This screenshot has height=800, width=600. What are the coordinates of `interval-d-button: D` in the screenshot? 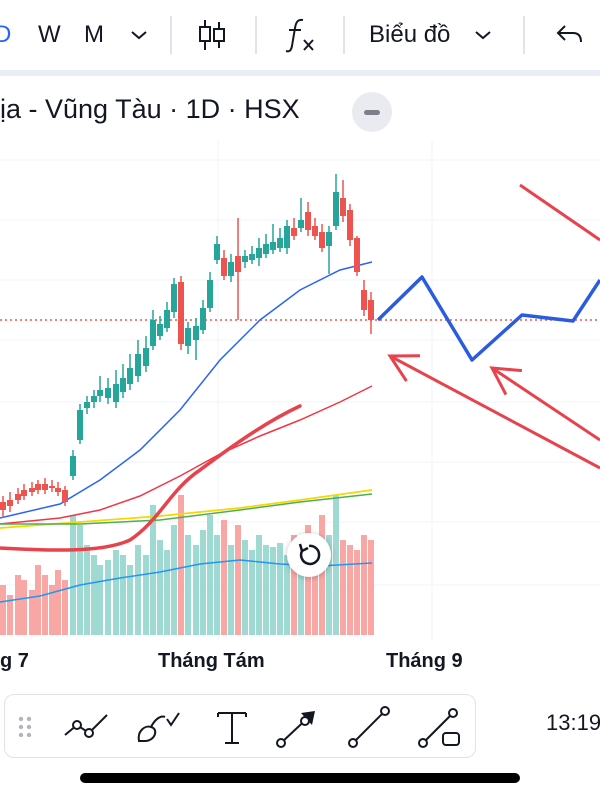 It's located at (6, 34).